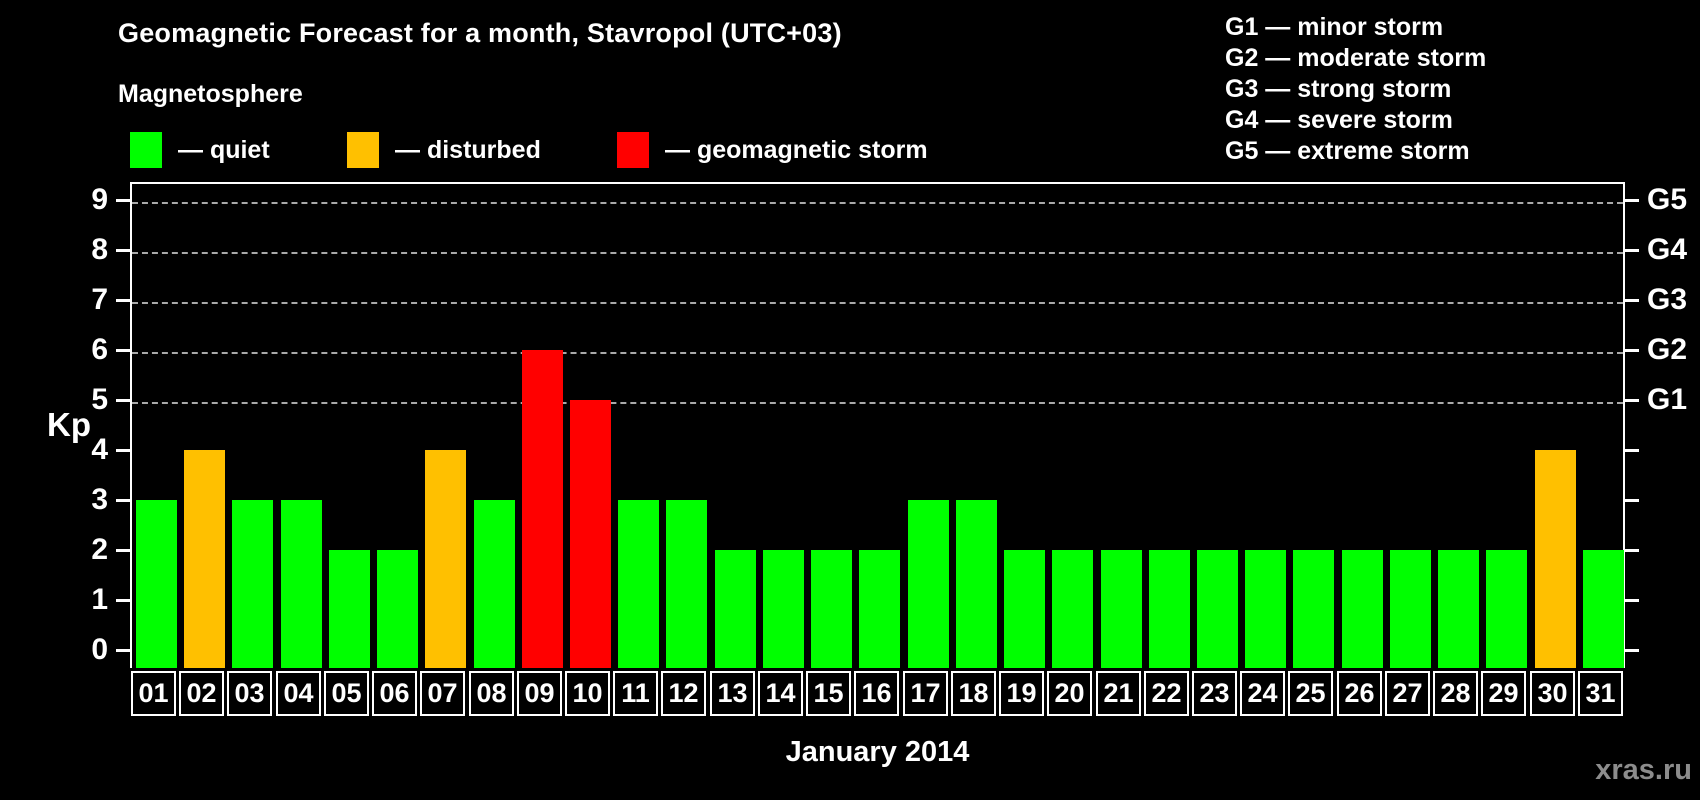 This screenshot has height=800, width=1700. Describe the element at coordinates (491, 693) in the screenshot. I see `day-label-08: 08` at that location.